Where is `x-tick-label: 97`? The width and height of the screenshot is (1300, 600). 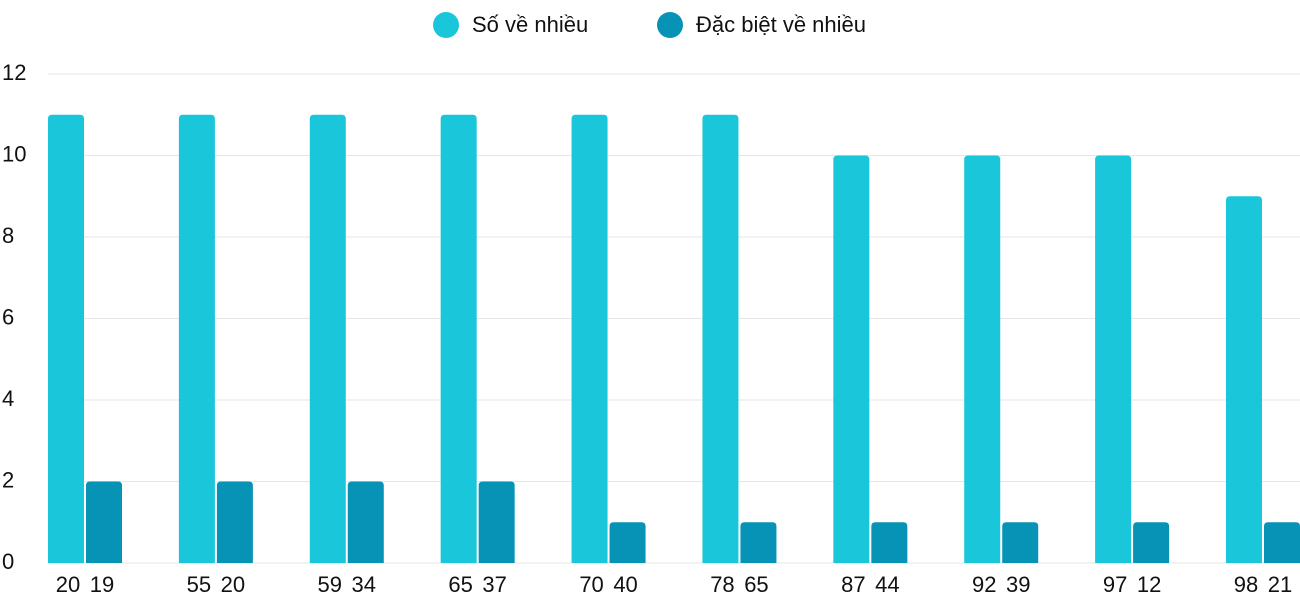 x-tick-label: 97 is located at coordinates (1115, 584).